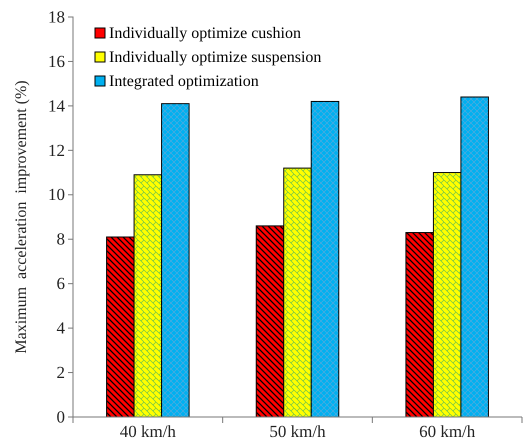 The image size is (524, 446). Describe the element at coordinates (61, 328) in the screenshot. I see `y-tick-label: 4` at that location.